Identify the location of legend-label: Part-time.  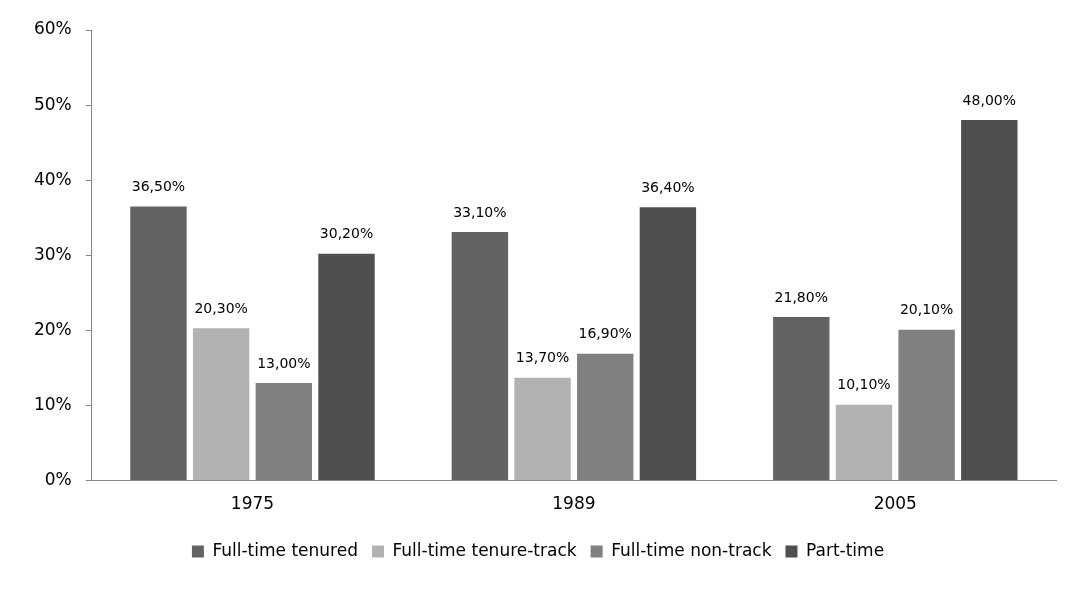
(845, 549).